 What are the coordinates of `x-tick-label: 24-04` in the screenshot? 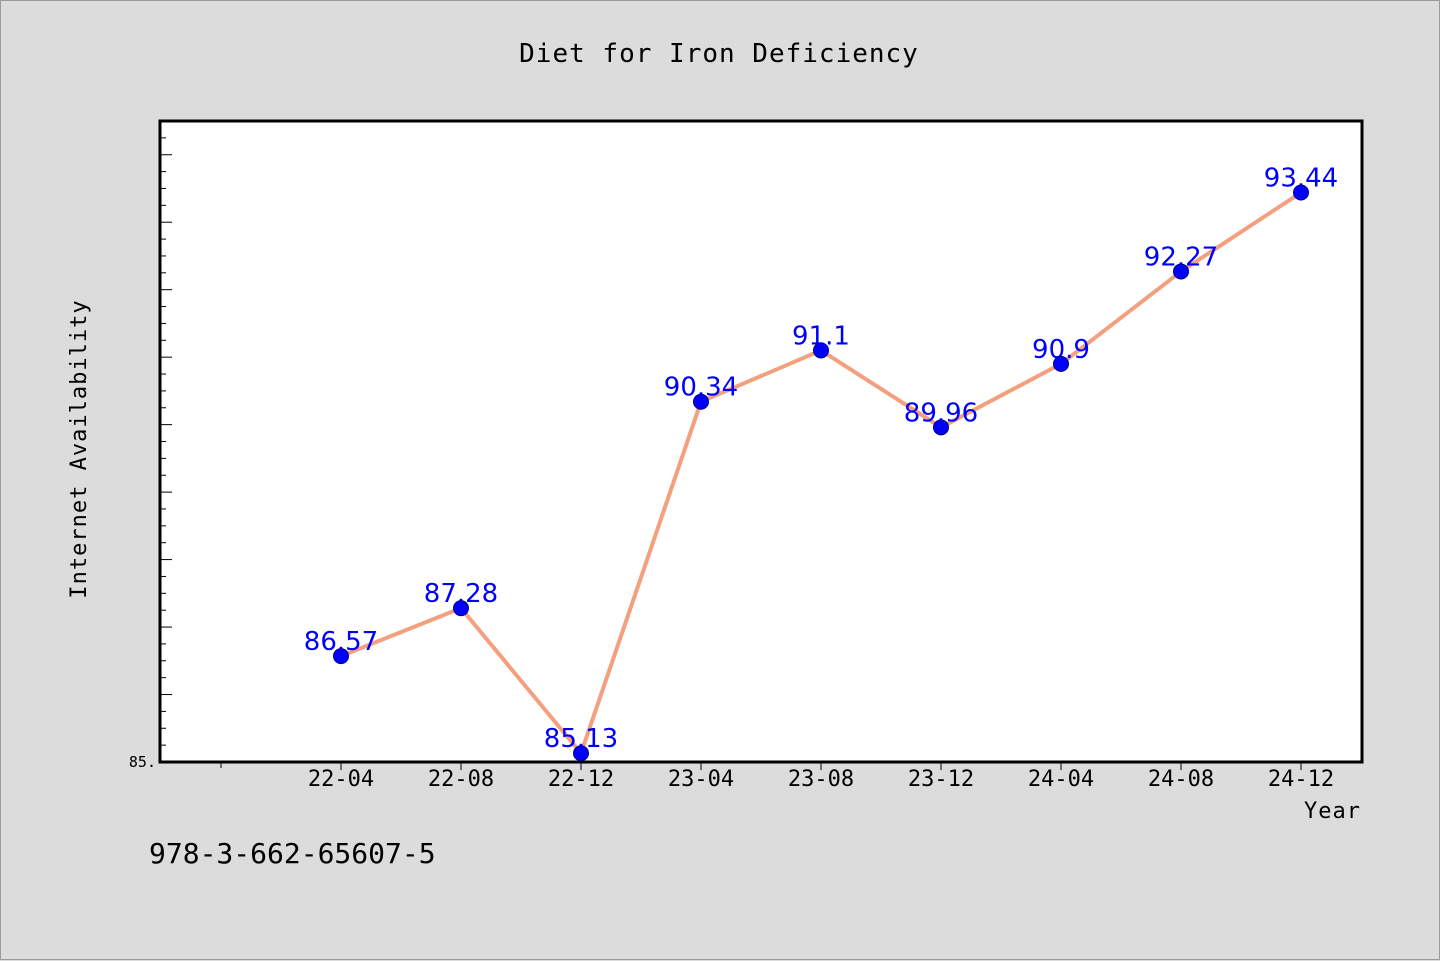 It's located at (1061, 779).